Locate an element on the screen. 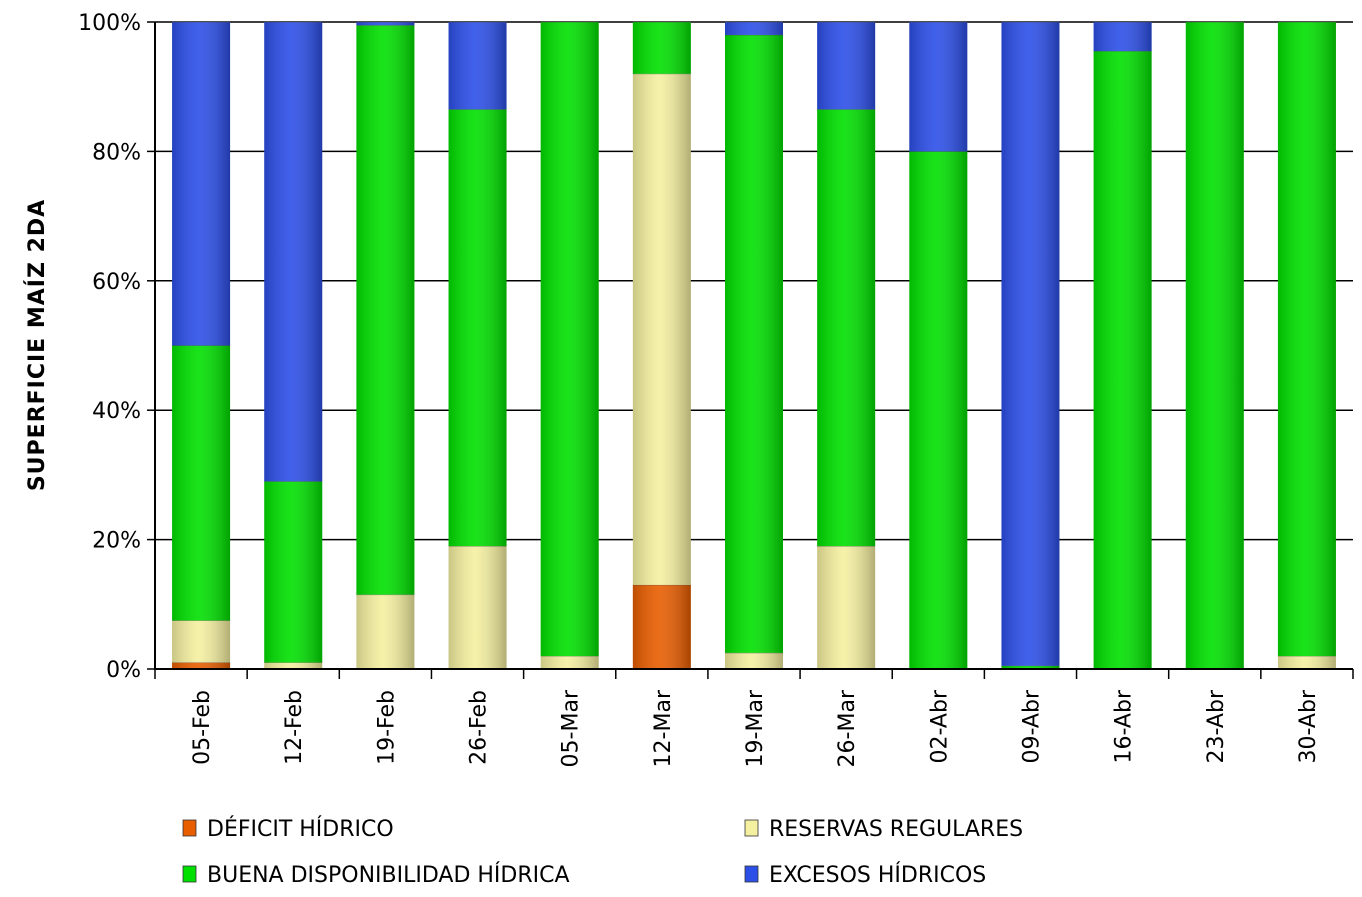  y-tick-label: 20% is located at coordinates (116, 541).